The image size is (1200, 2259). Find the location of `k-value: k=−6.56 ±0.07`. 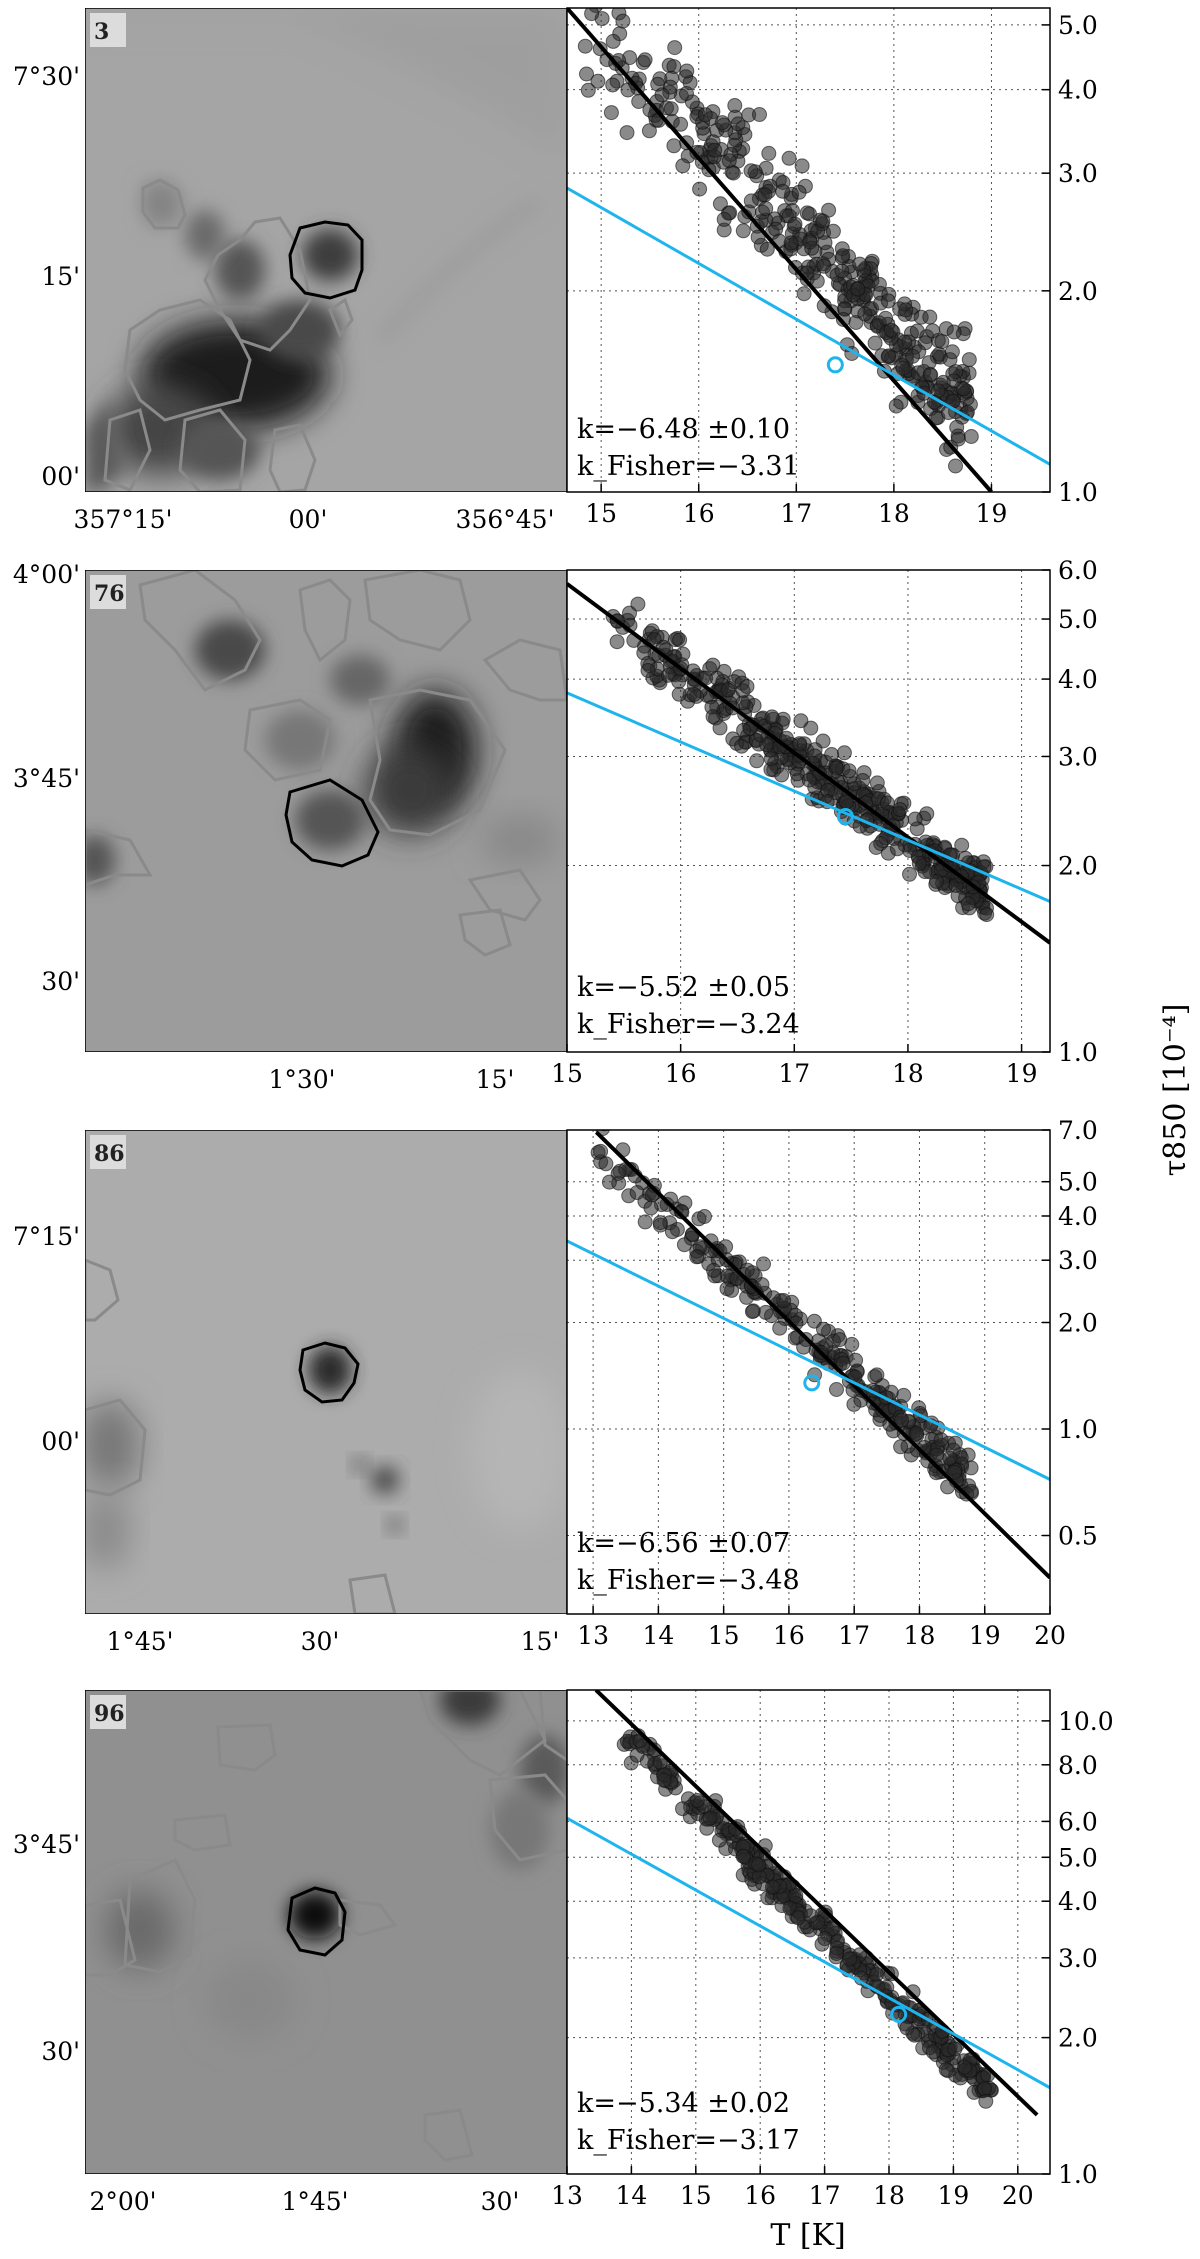

k-value: k=−6.56 ±0.07 is located at coordinates (683, 1543).